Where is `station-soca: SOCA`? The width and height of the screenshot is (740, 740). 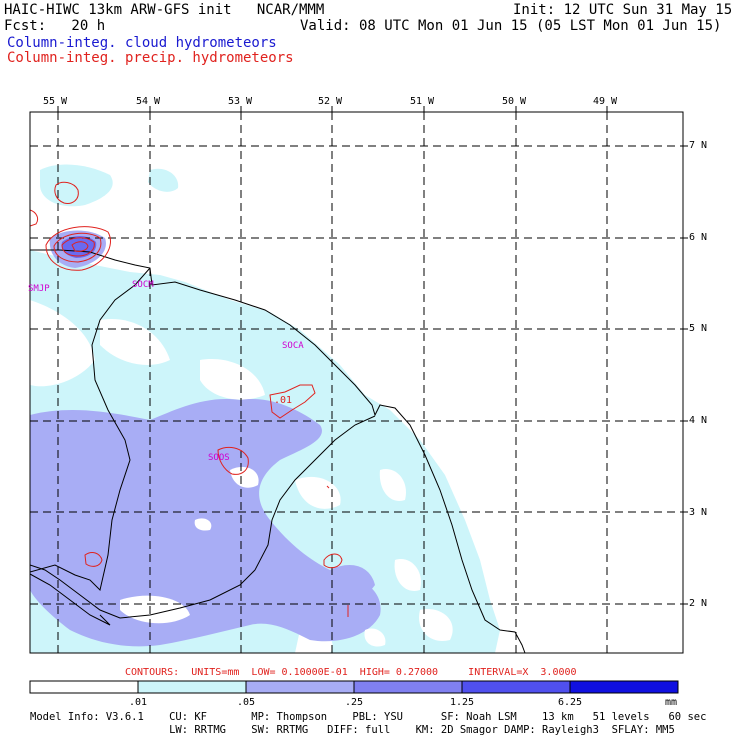
station-soca: SOCA is located at coordinates (293, 346).